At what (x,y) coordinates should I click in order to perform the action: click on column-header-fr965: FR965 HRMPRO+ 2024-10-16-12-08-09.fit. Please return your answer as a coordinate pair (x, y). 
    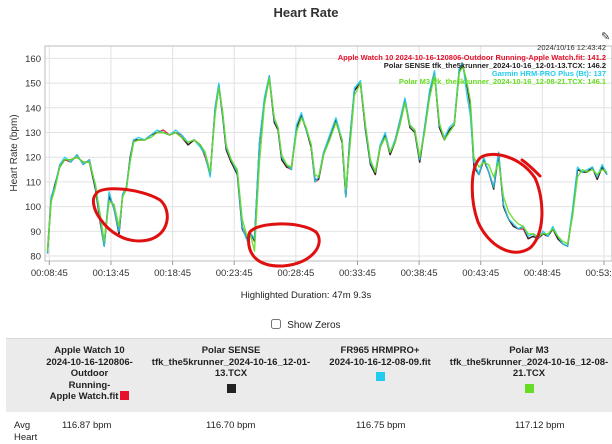
    Looking at the image, I should click on (380, 363).